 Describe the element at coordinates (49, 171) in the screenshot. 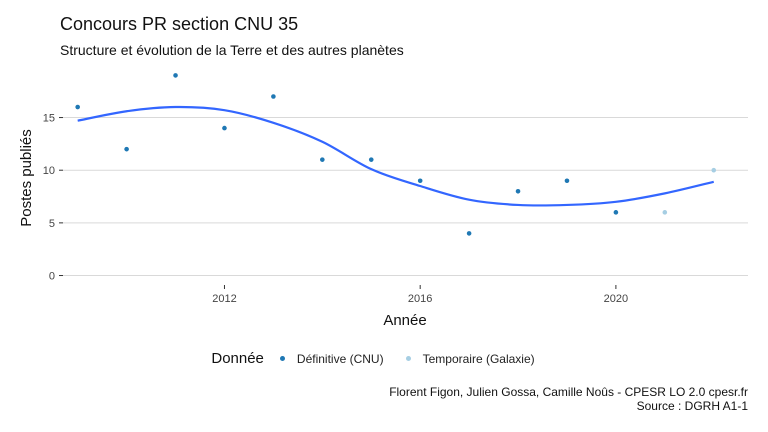

I see `y-tick-label: 10` at that location.